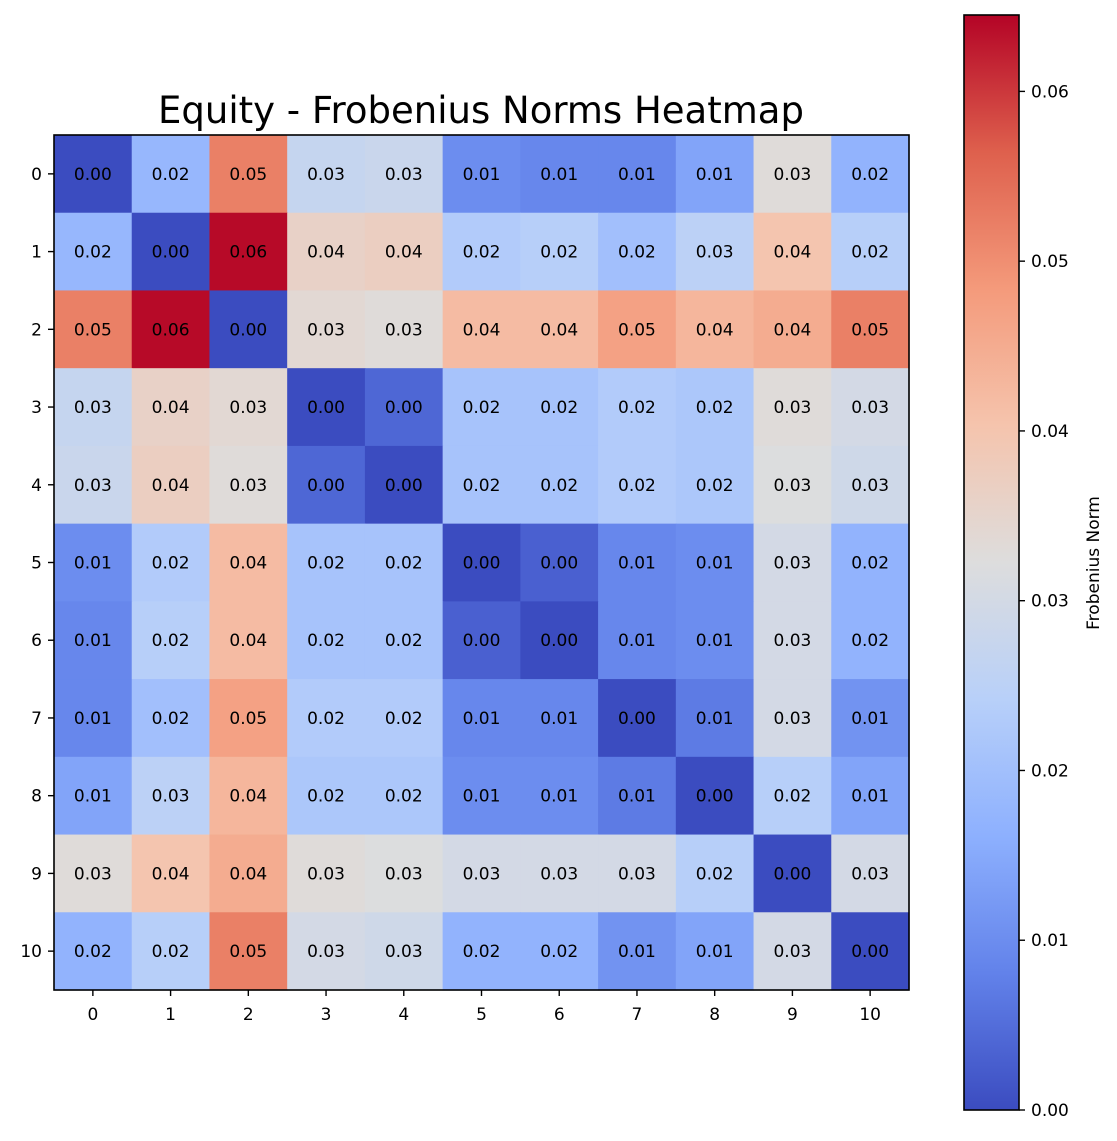  I want to click on cell-value-label: 0.06, so click(248, 253).